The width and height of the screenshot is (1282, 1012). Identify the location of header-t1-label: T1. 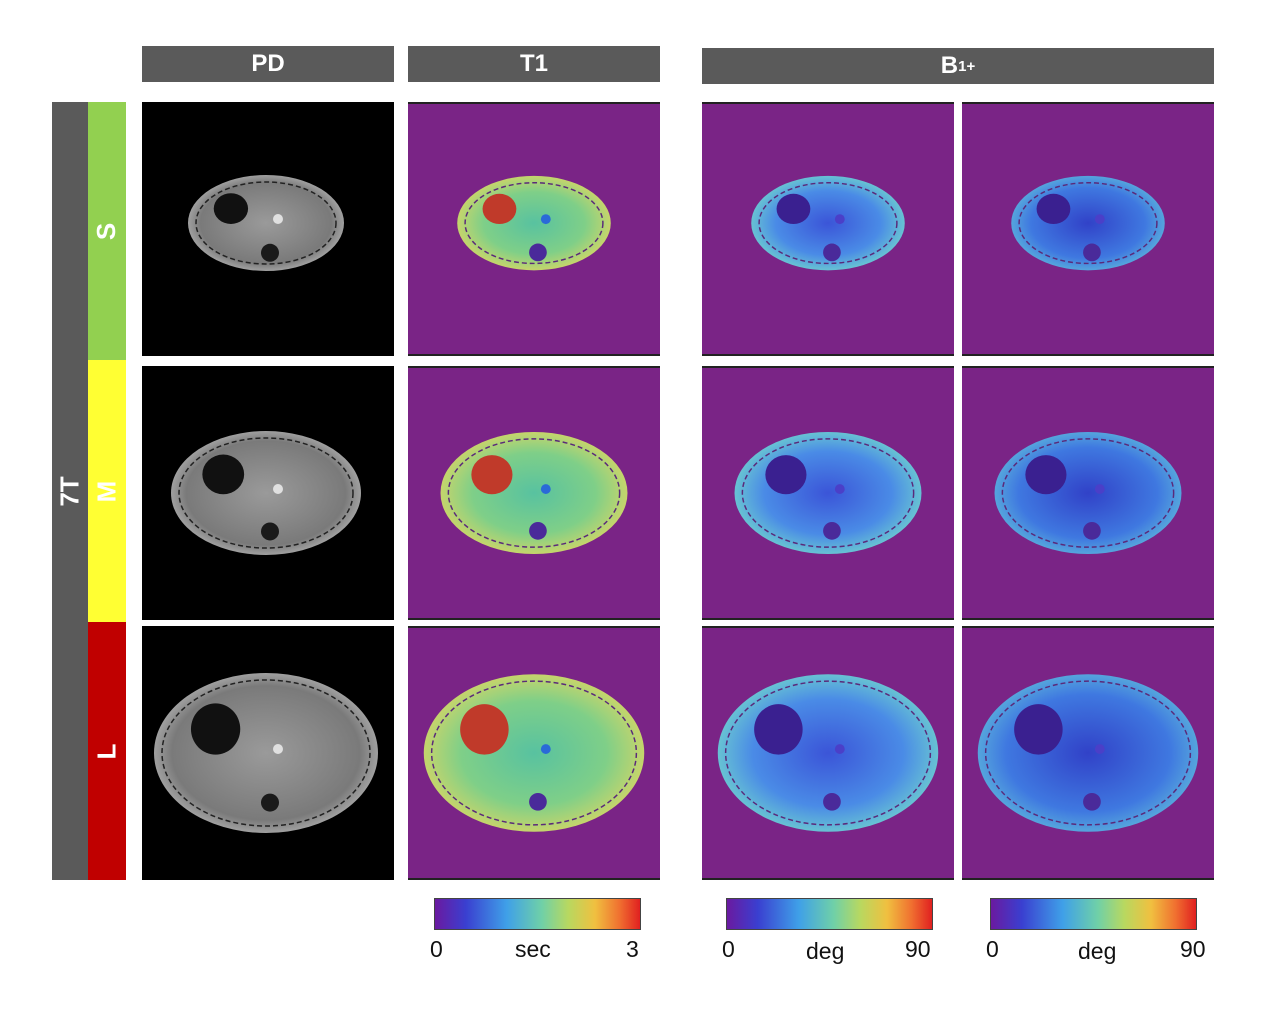
(533, 63).